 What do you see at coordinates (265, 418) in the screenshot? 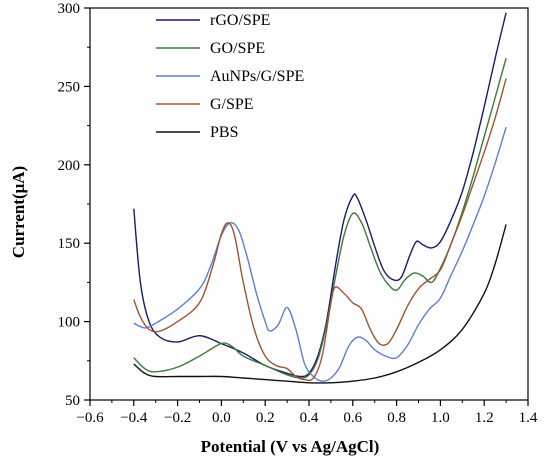
I see `x-tick-label: 0.2` at bounding box center [265, 418].